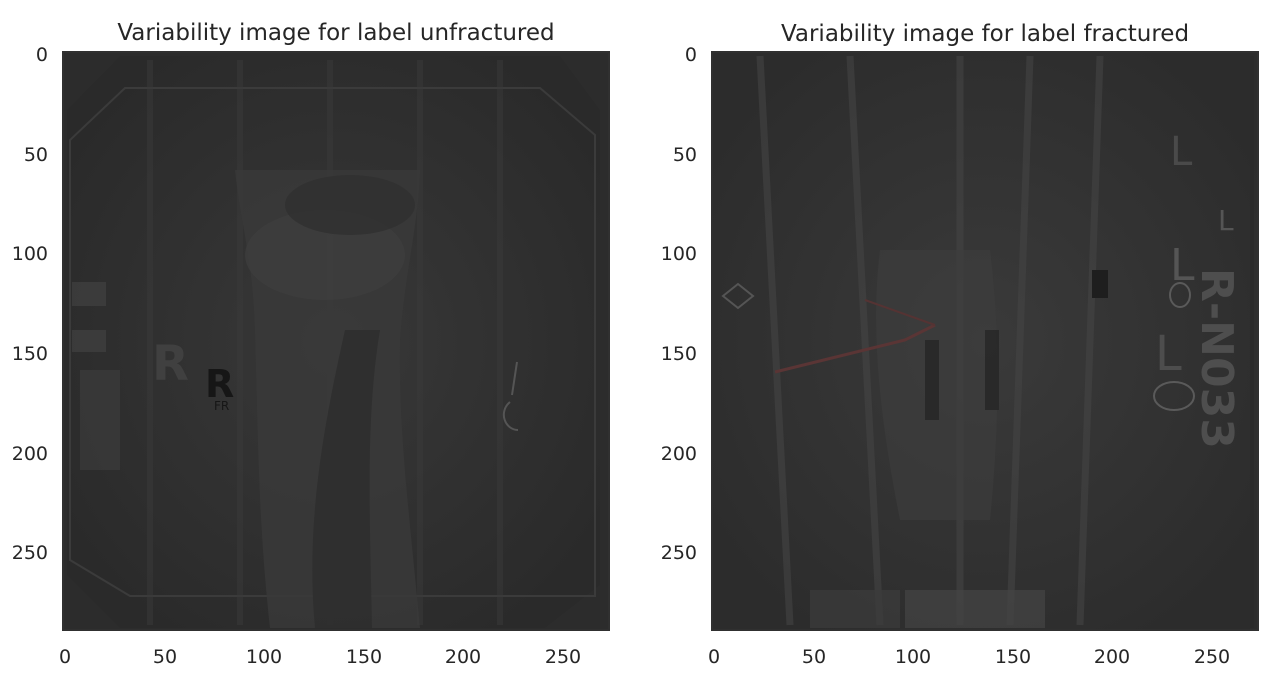  I want to click on chart-title-fractured: Variability image for label fractured, so click(985, 34).